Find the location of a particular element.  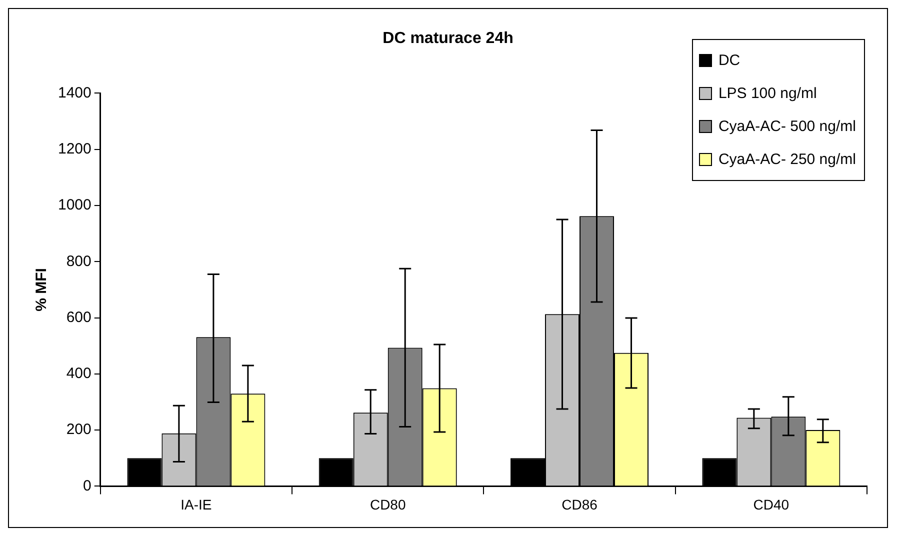

y-tick-label: 400 is located at coordinates (79, 373).